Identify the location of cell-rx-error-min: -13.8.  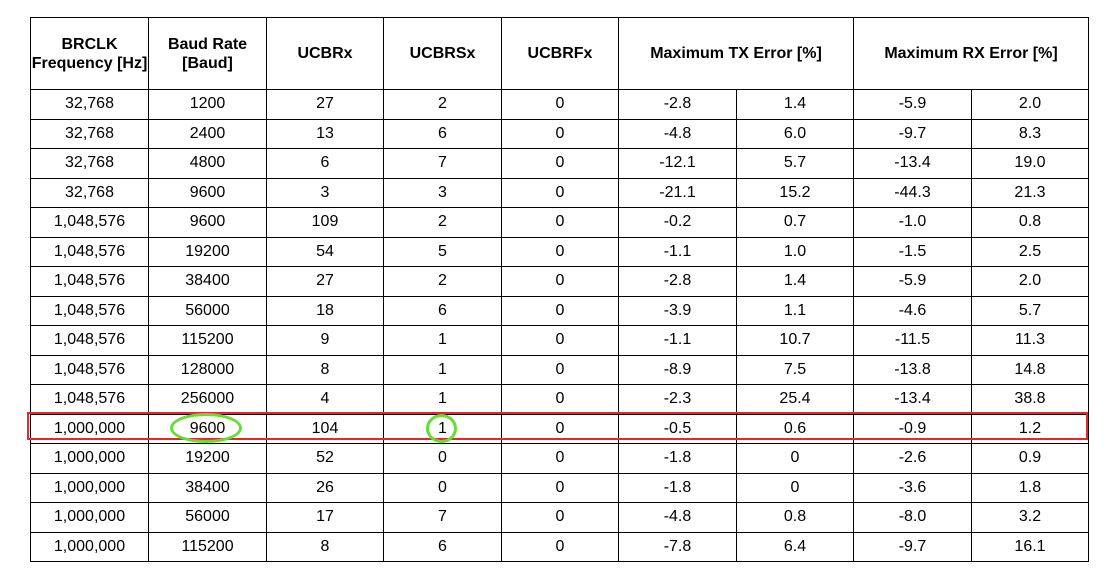
(912, 369).